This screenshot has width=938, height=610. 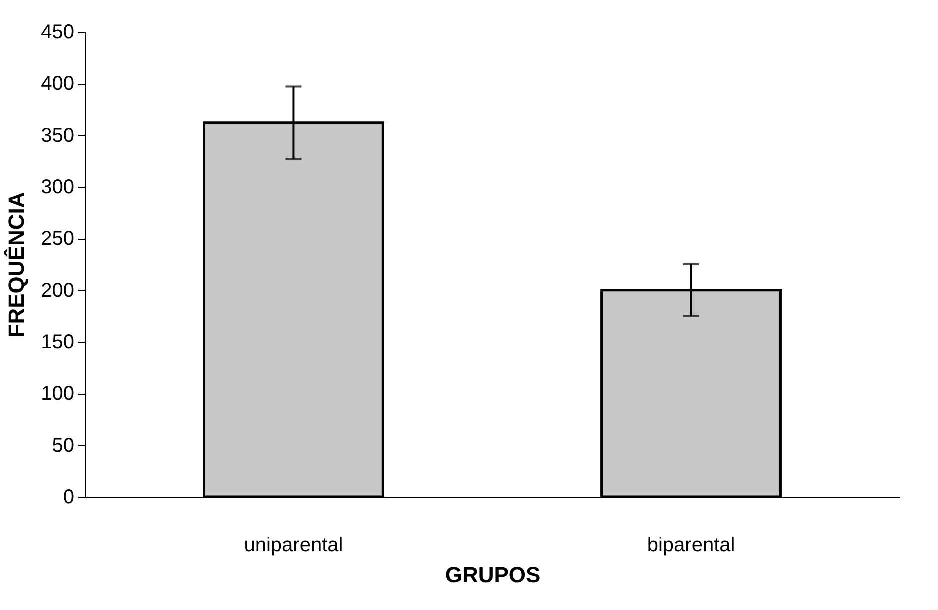 I want to click on y-tick-label: 100, so click(x=57, y=394).